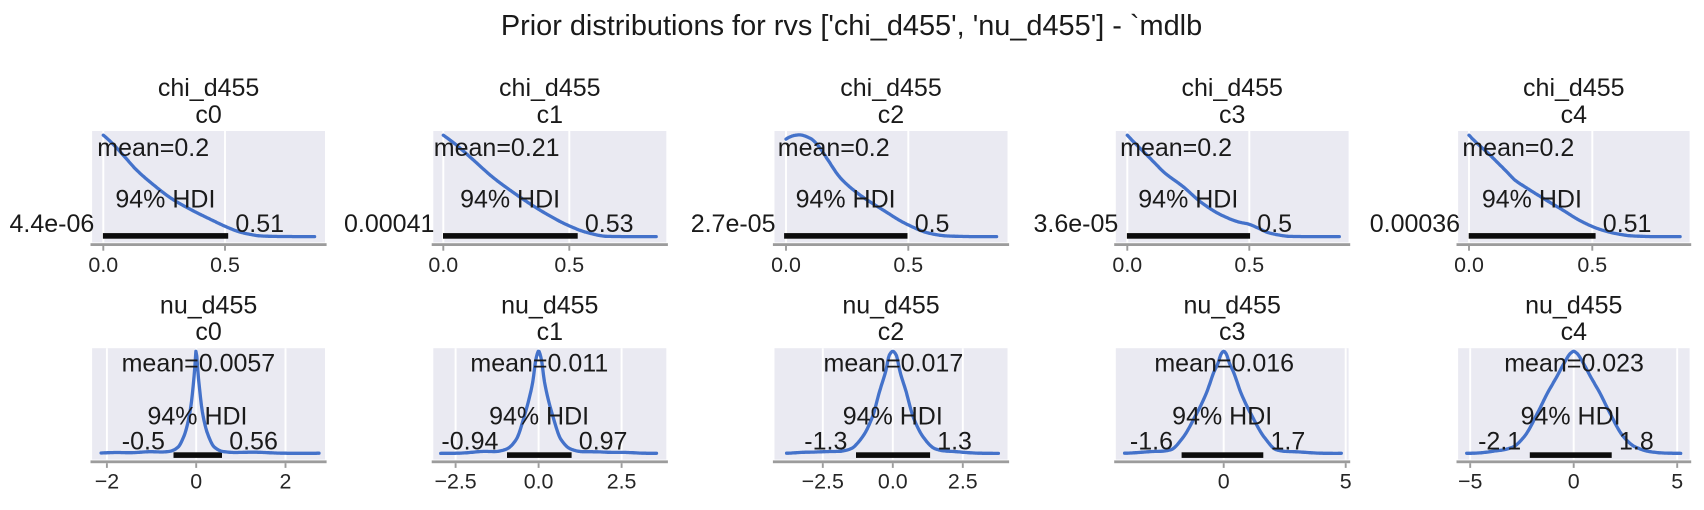 The height and width of the screenshot is (510, 1704). Describe the element at coordinates (107, 482) in the screenshot. I see `svg-text: −2` at that location.